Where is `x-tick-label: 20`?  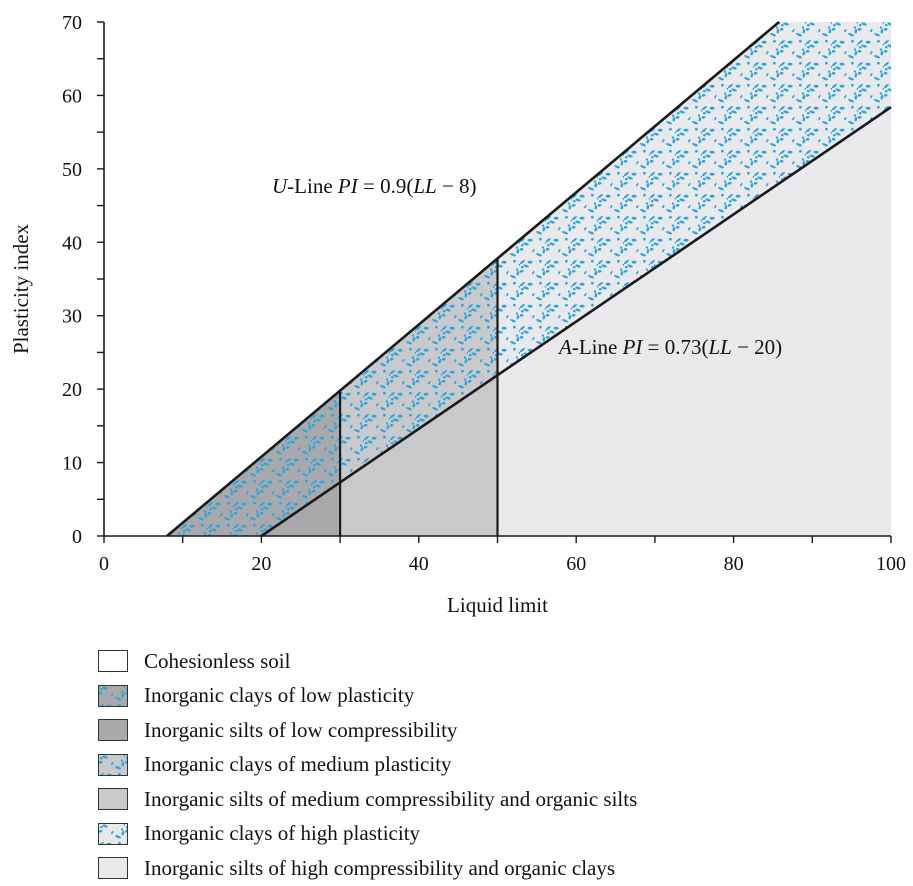
x-tick-label: 20 is located at coordinates (261, 564).